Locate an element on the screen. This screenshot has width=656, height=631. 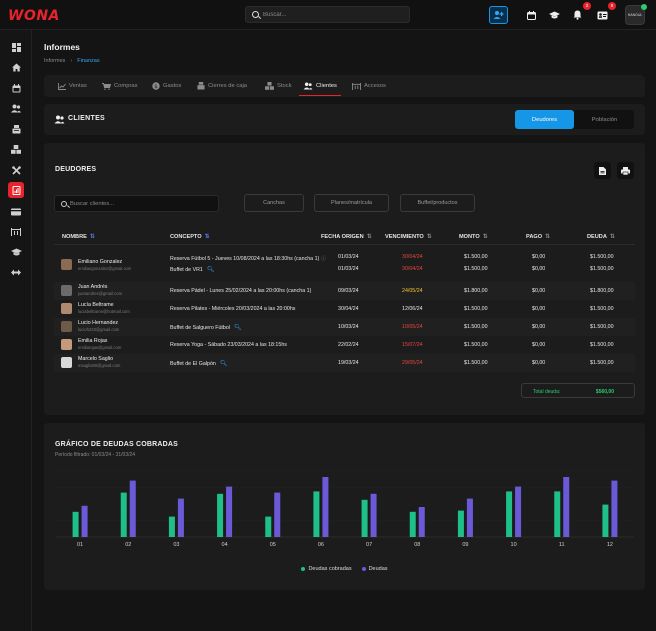
cell-fecha-origen: 09/03/24 is located at coordinates (348, 291).